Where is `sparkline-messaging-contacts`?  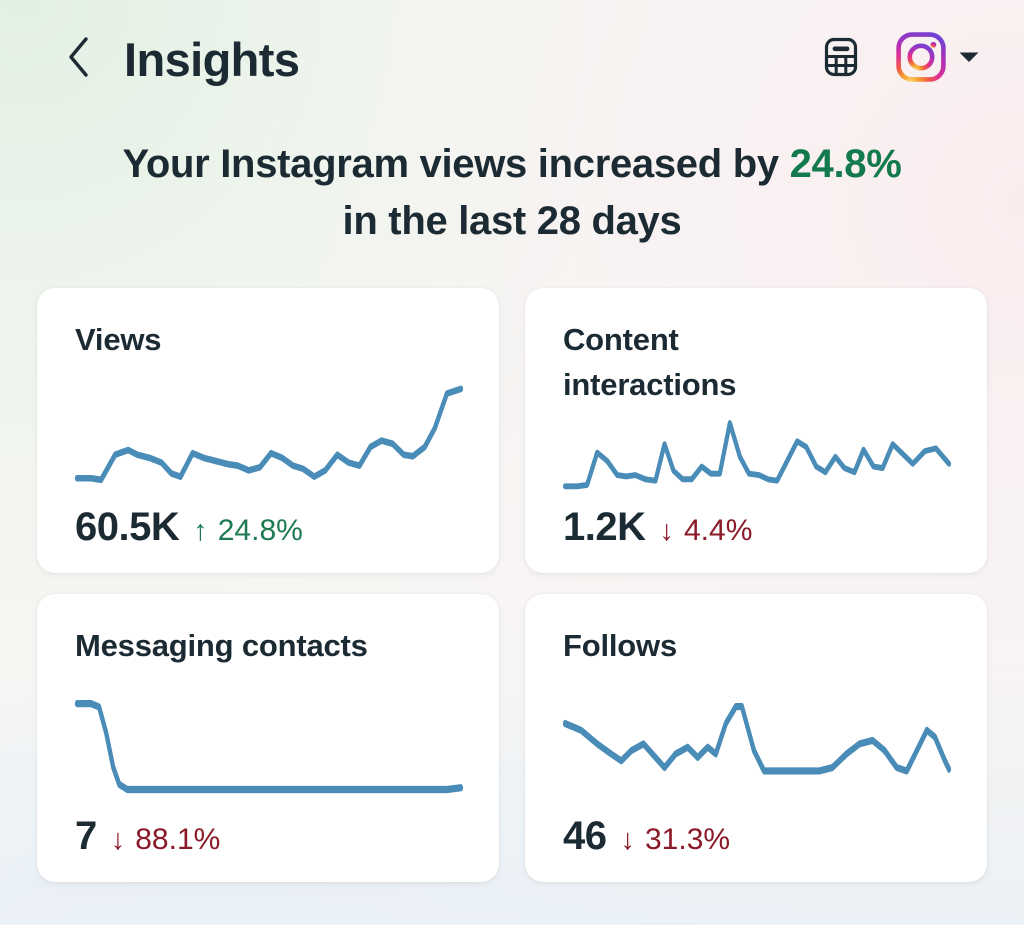
sparkline-messaging-contacts is located at coordinates (269, 751).